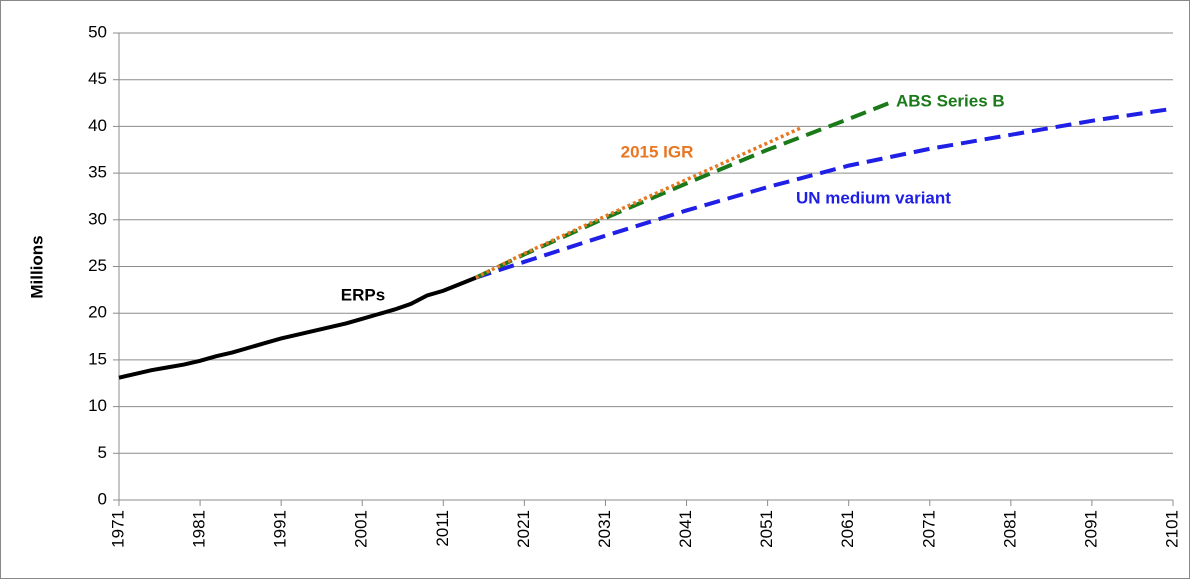 This screenshot has height=584, width=1190. I want to click on x-tick-label: 2091, so click(1090, 529).